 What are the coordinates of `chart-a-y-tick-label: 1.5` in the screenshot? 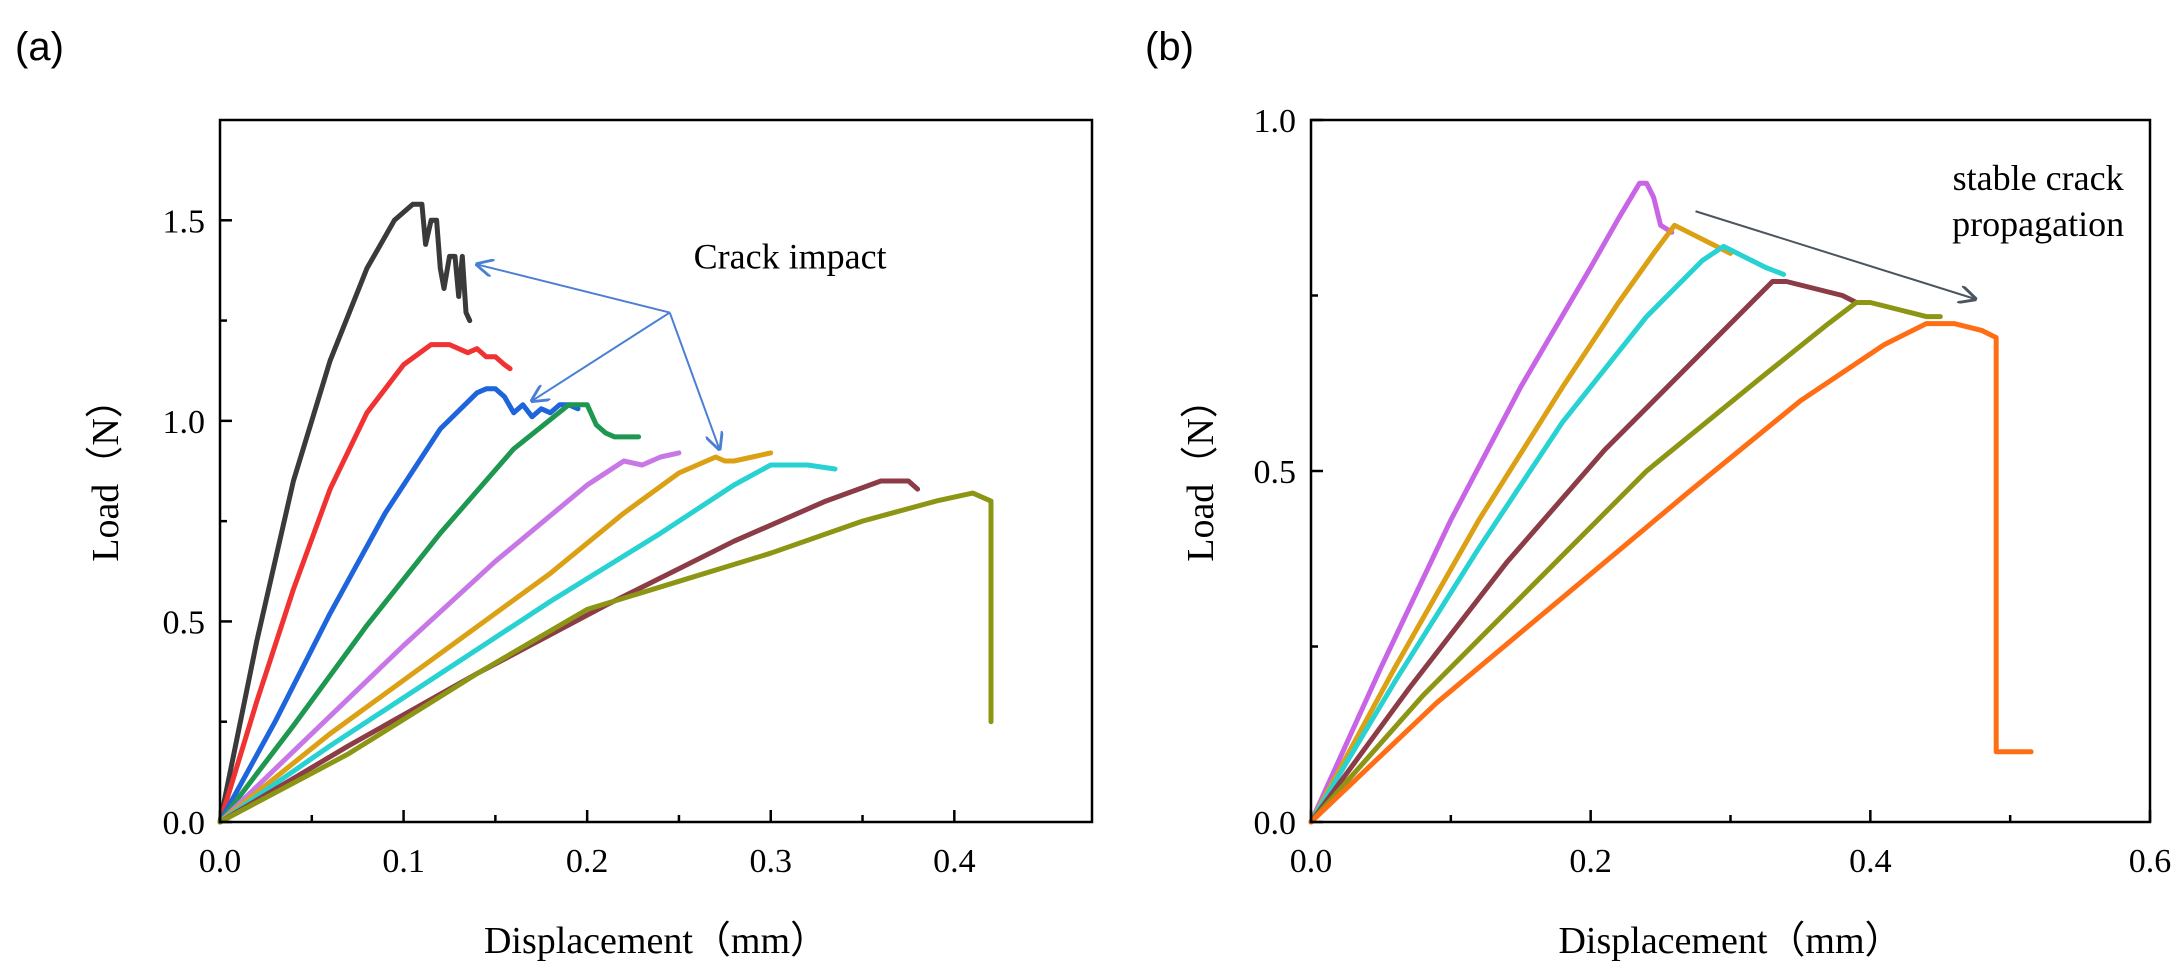 It's located at (184, 221).